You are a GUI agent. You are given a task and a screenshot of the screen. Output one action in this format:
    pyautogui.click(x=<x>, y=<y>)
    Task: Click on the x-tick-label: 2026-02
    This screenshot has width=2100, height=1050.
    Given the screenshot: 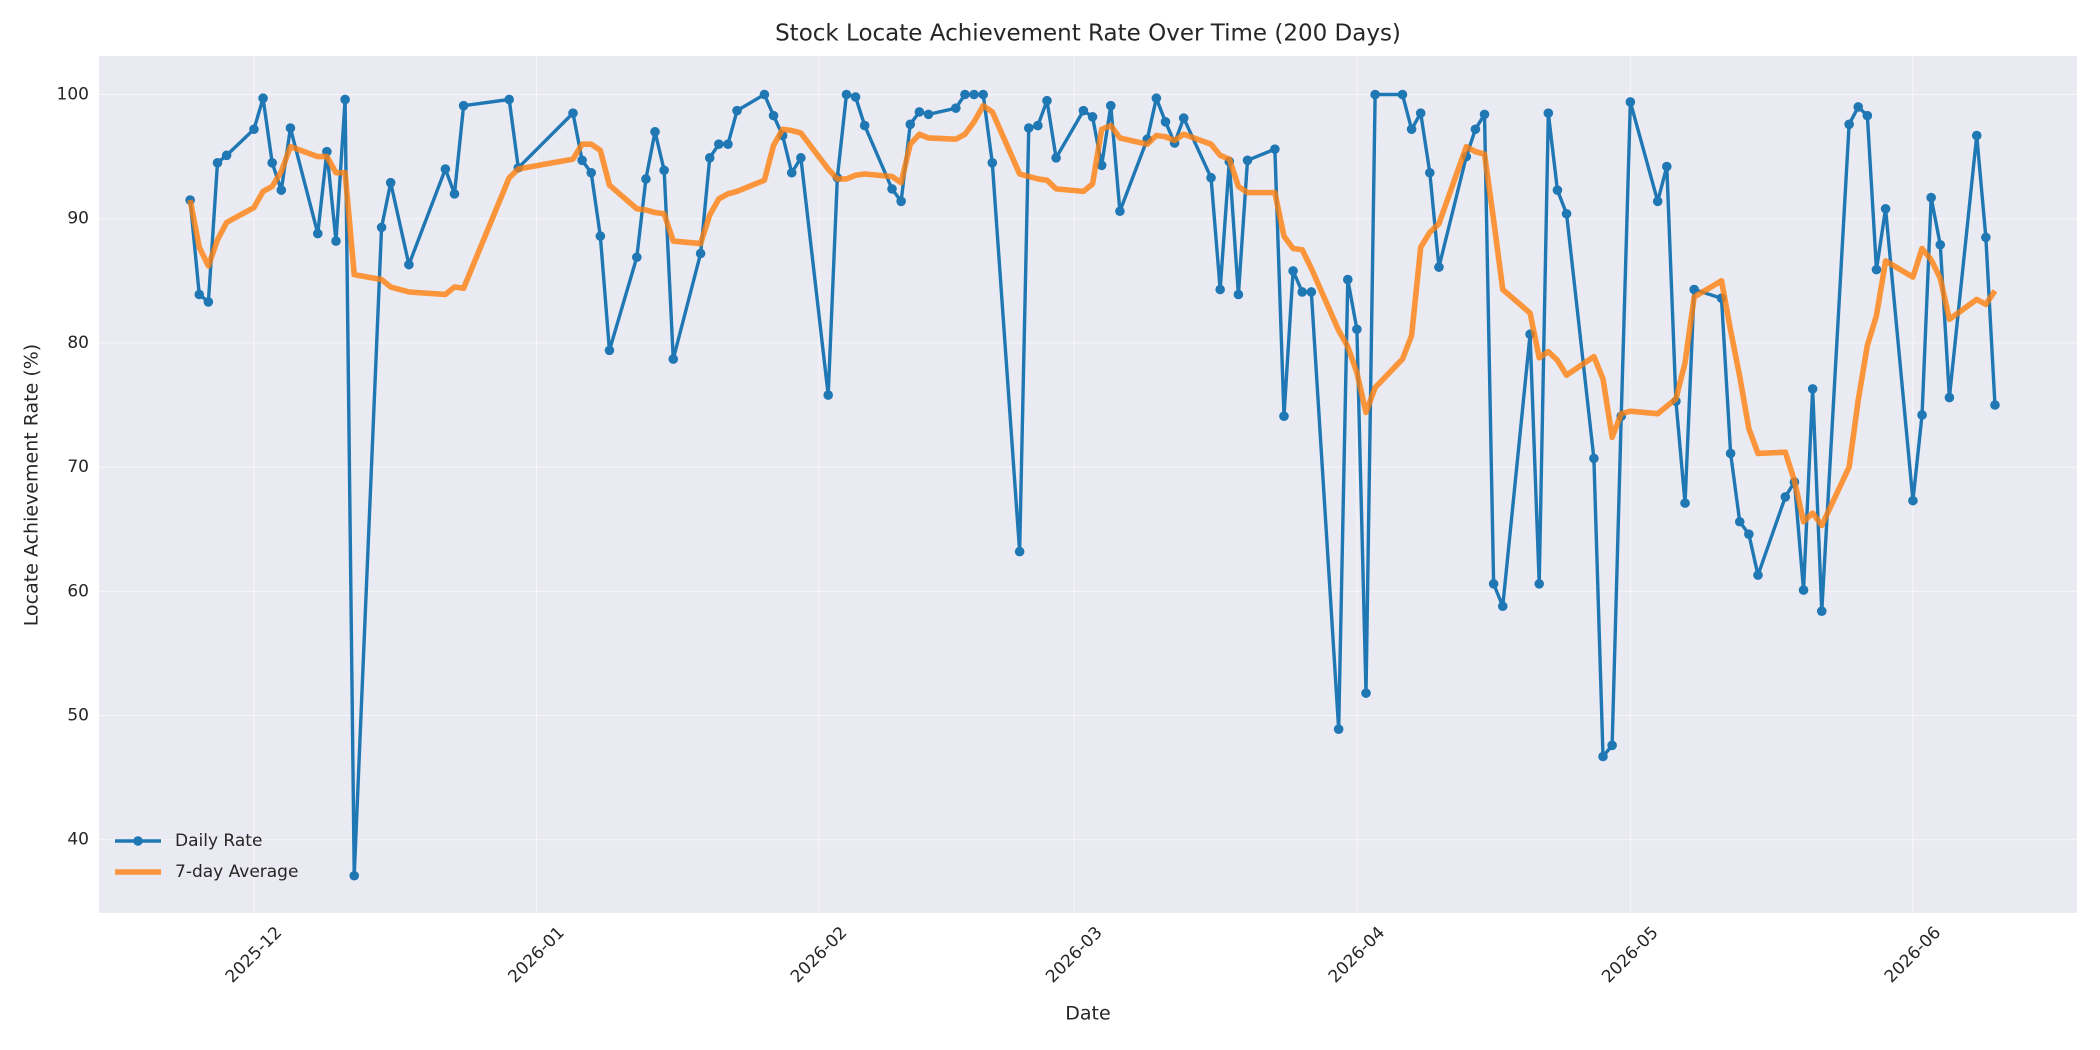 What is the action you would take?
    pyautogui.click(x=819, y=955)
    